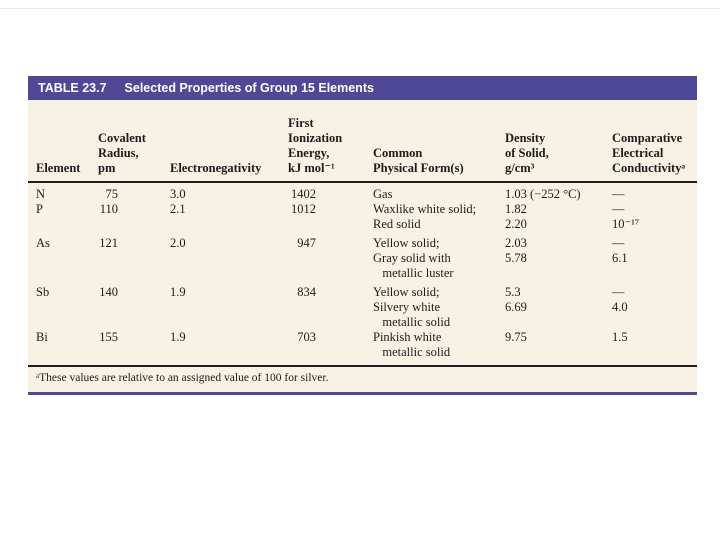  Describe the element at coordinates (306, 243) in the screenshot. I see `cell-first-ionization-energy: 947` at that location.